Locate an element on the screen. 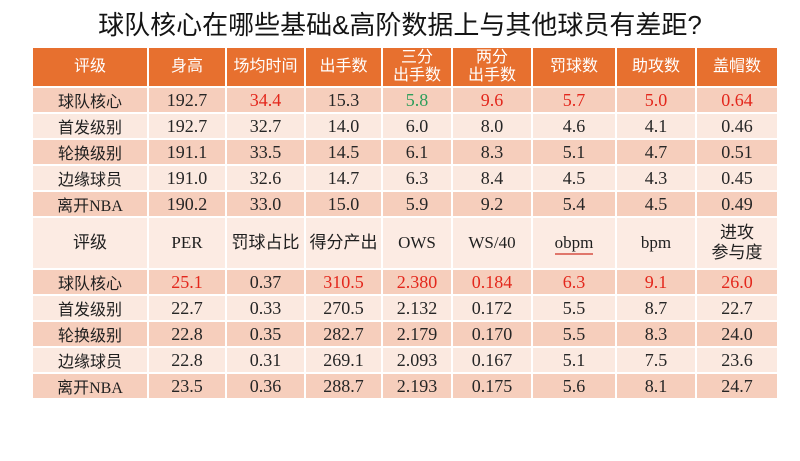  table-cell: 6.0 is located at coordinates (417, 126).